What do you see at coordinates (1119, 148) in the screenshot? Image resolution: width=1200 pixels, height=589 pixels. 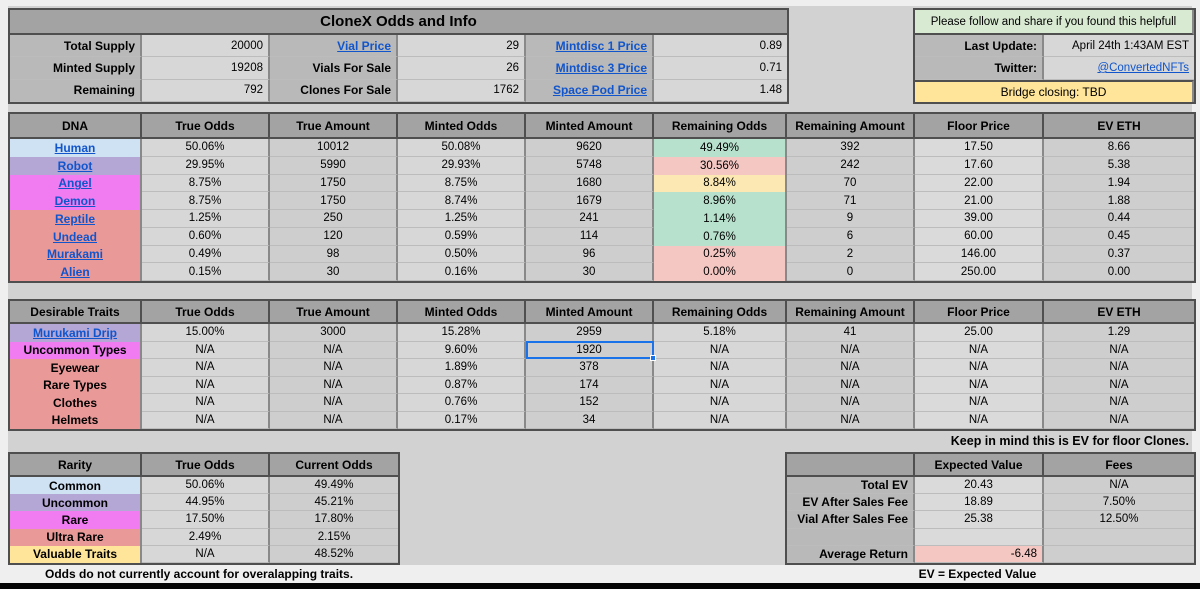 I see `ev-eth-cell: 8.66` at bounding box center [1119, 148].